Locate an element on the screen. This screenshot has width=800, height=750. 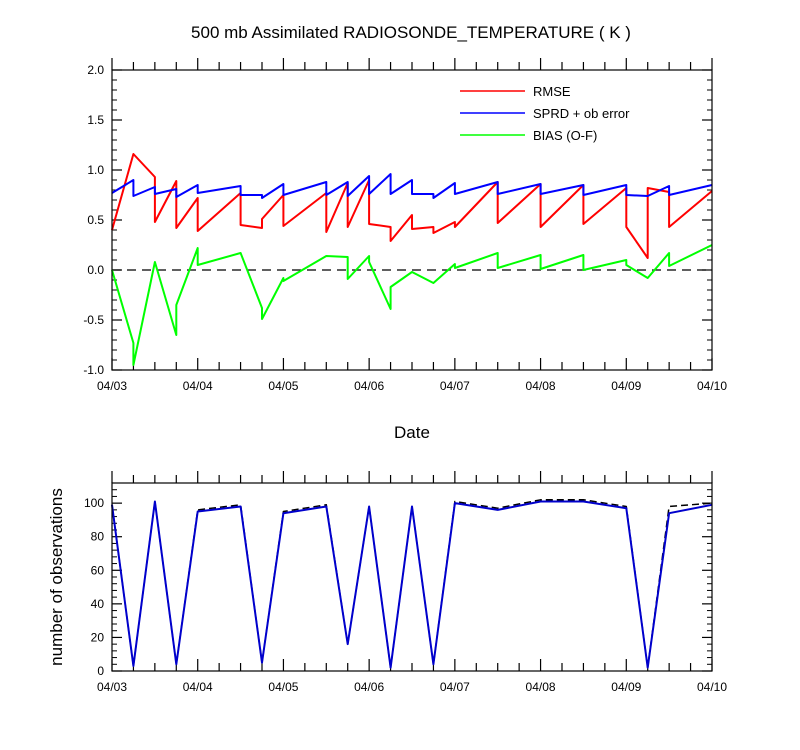
series-line-bias is located at coordinates (412, 305).